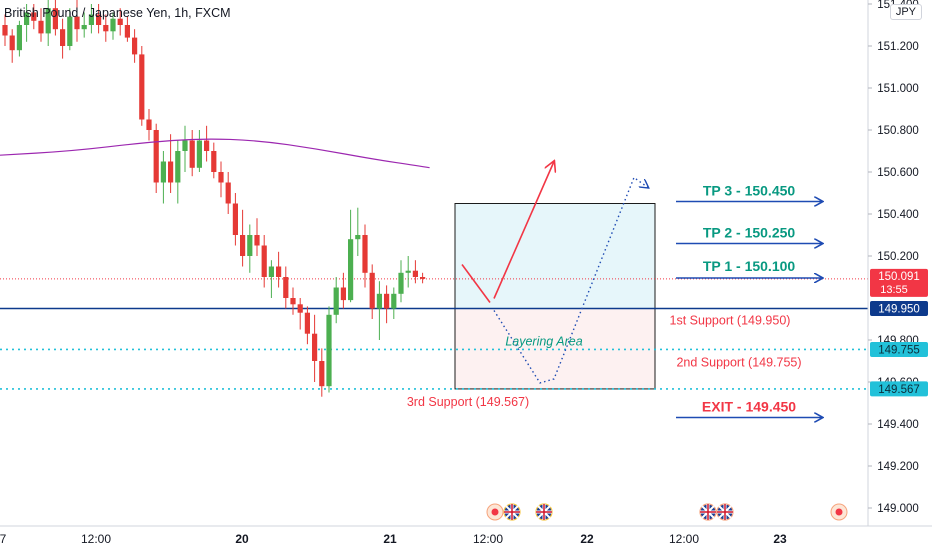 The image size is (932, 555). Describe the element at coordinates (899, 332) in the screenshot. I see `price-tags: 150.091 13:55 149.950 149.755 149.567` at that location.